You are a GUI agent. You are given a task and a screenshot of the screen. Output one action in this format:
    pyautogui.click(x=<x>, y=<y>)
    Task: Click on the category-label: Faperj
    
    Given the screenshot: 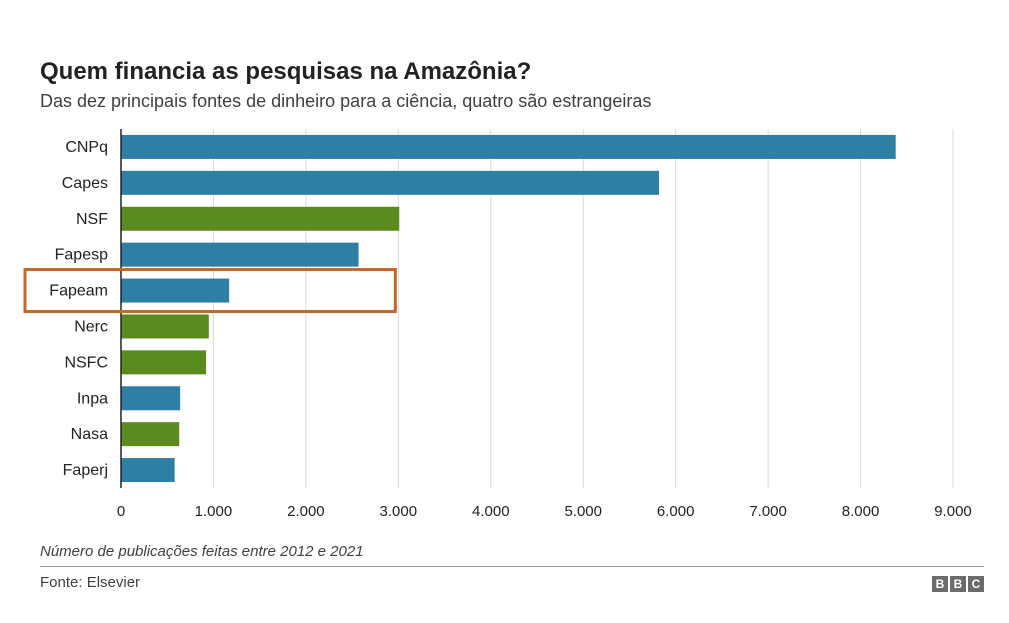 What is the action you would take?
    pyautogui.click(x=85, y=470)
    